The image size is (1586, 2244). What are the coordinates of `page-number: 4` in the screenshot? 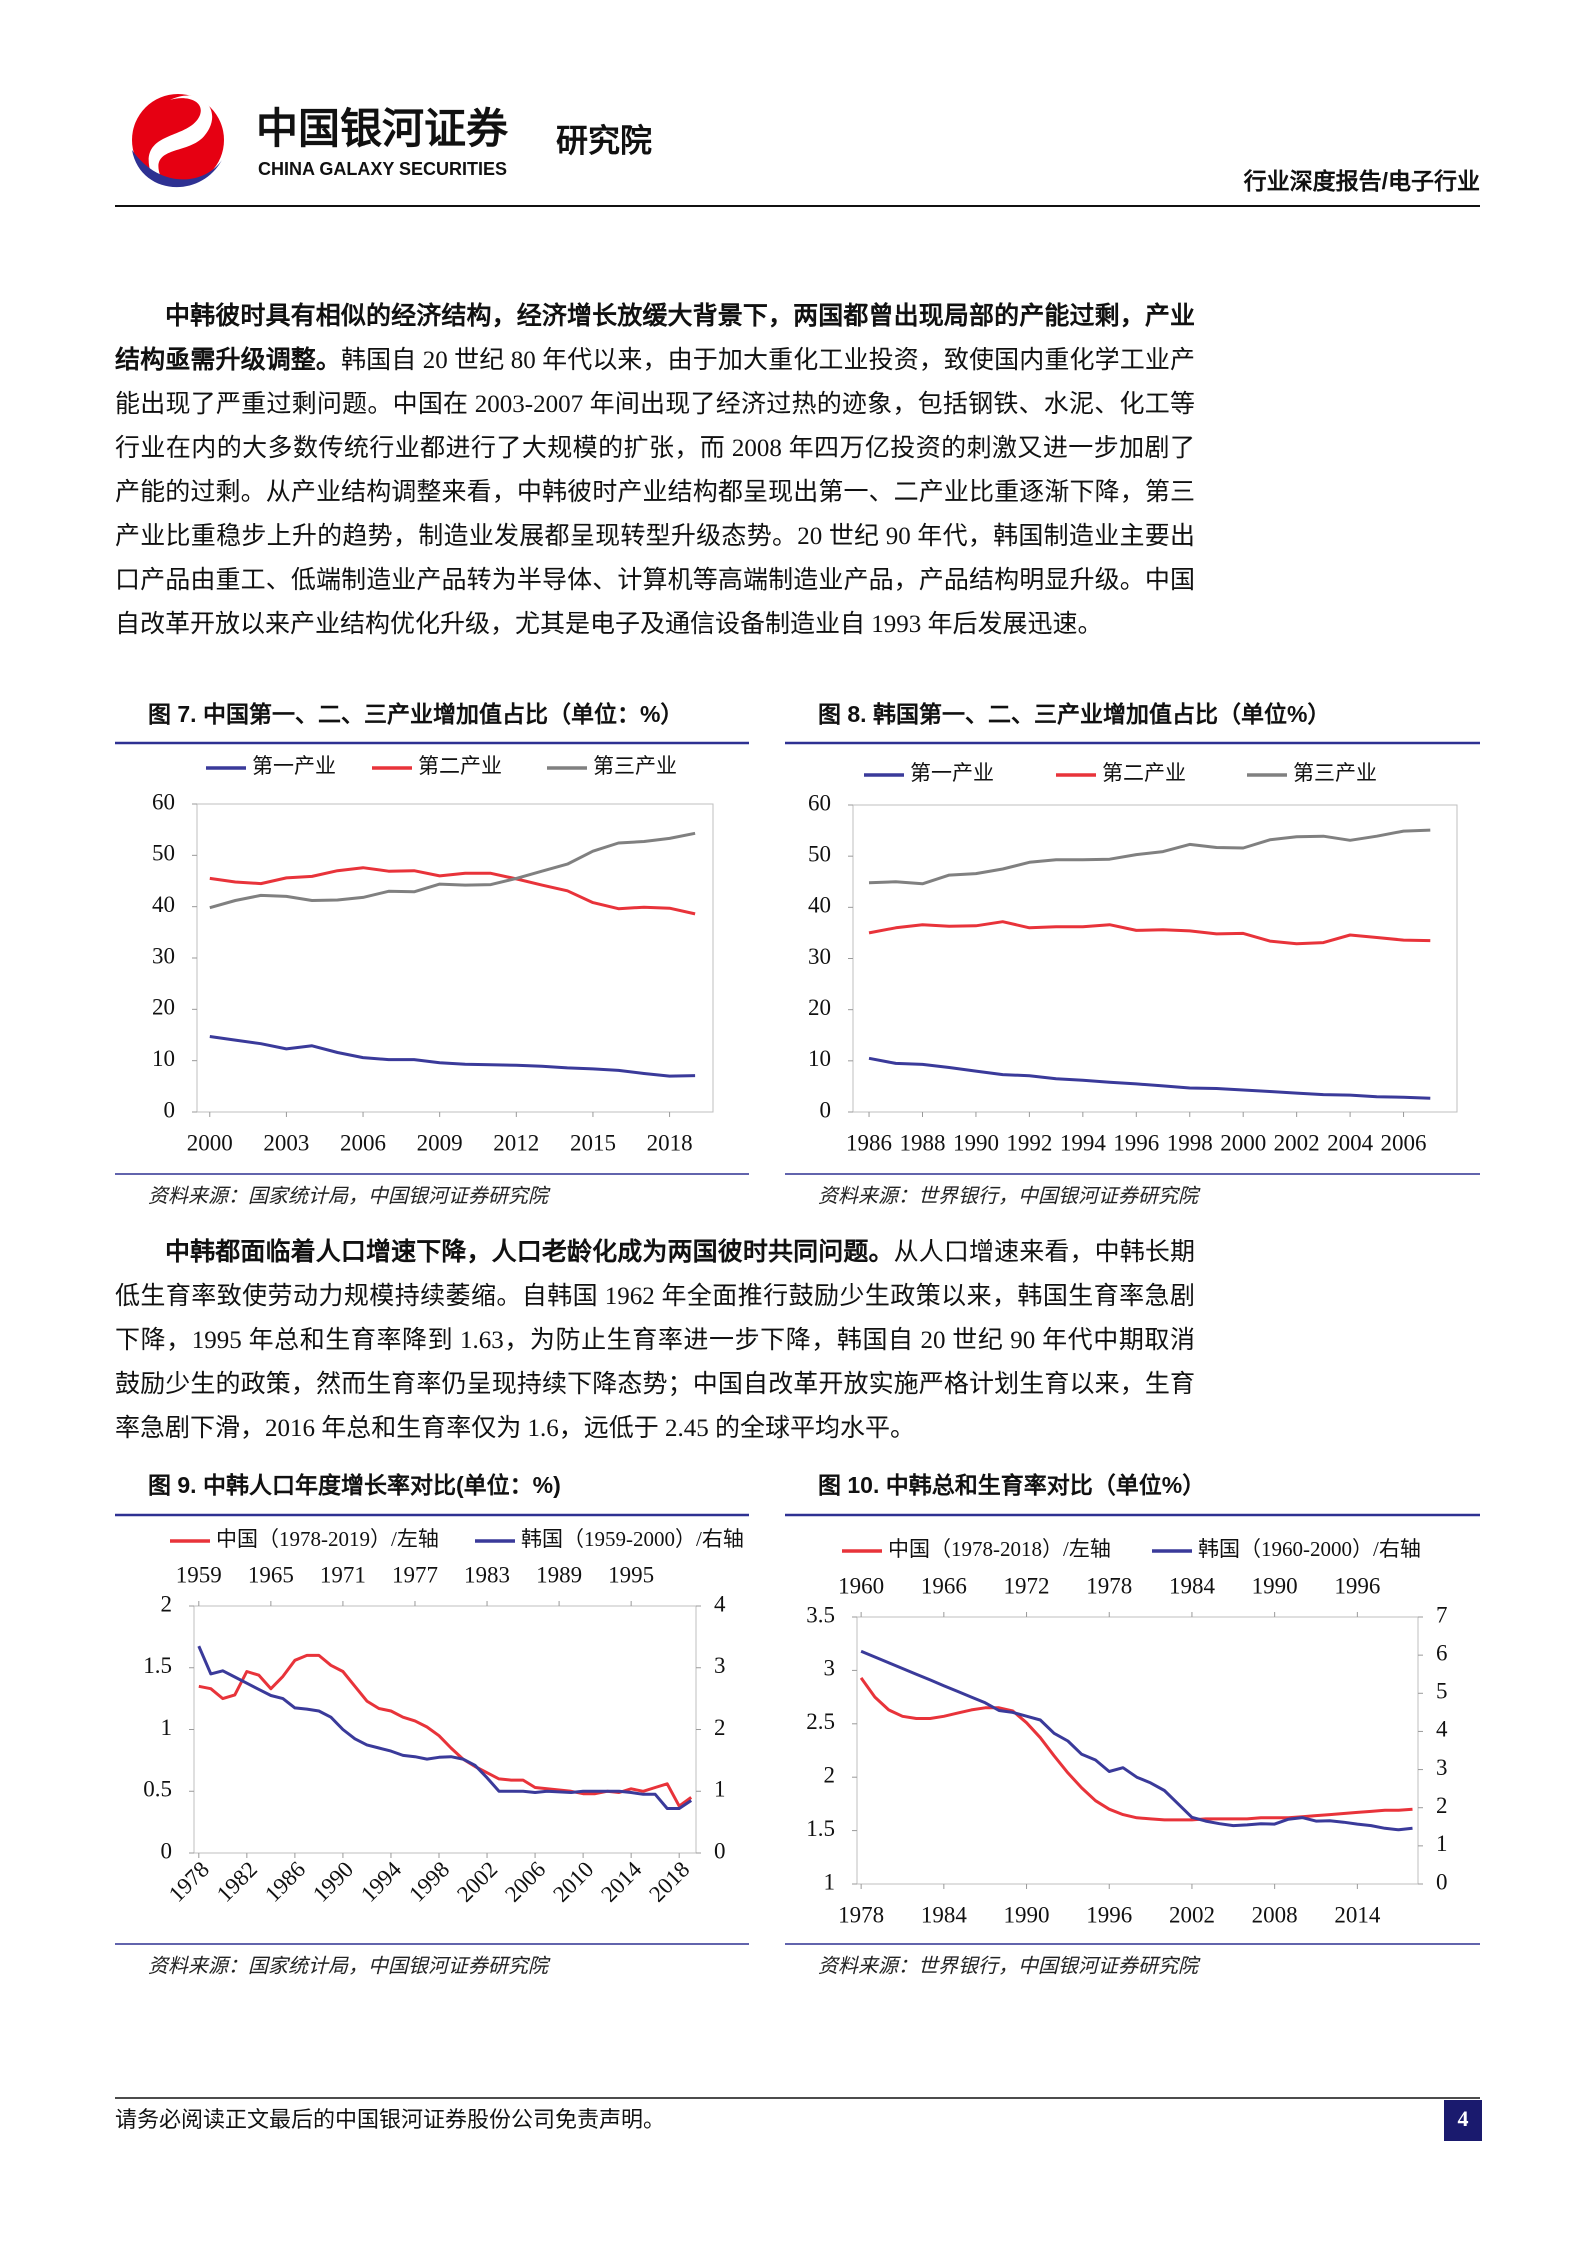 It's located at (1463, 2118).